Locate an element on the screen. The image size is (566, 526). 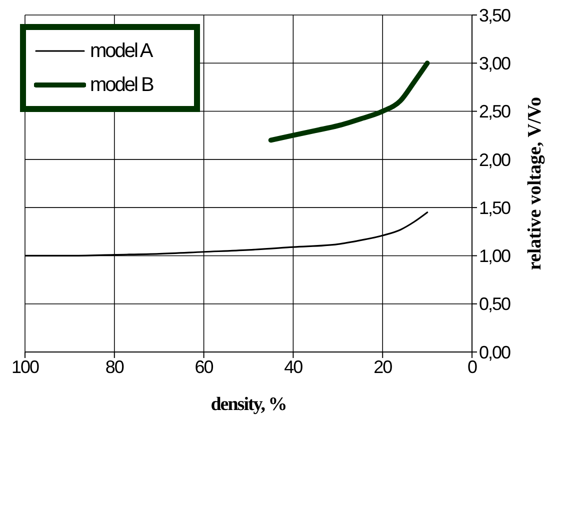
x-tick-label: 0 is located at coordinates (472, 366).